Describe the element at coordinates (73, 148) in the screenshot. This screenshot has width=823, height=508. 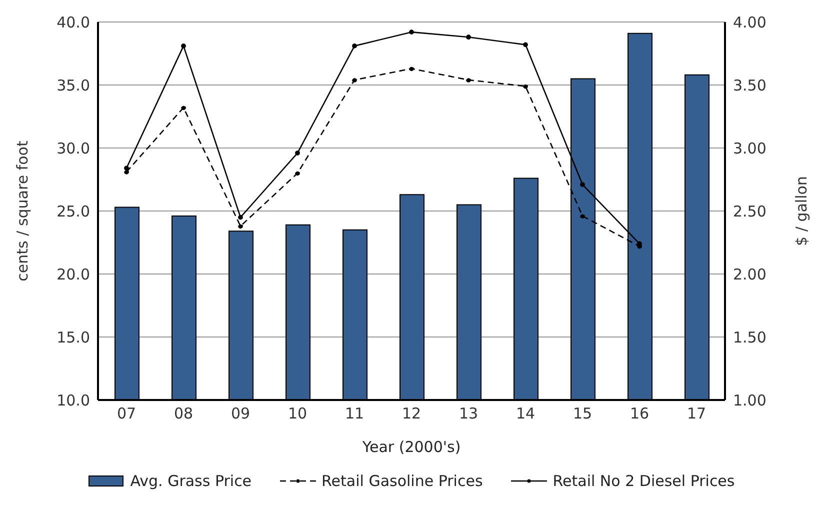
I see `y-tick-label: 30.0` at that location.